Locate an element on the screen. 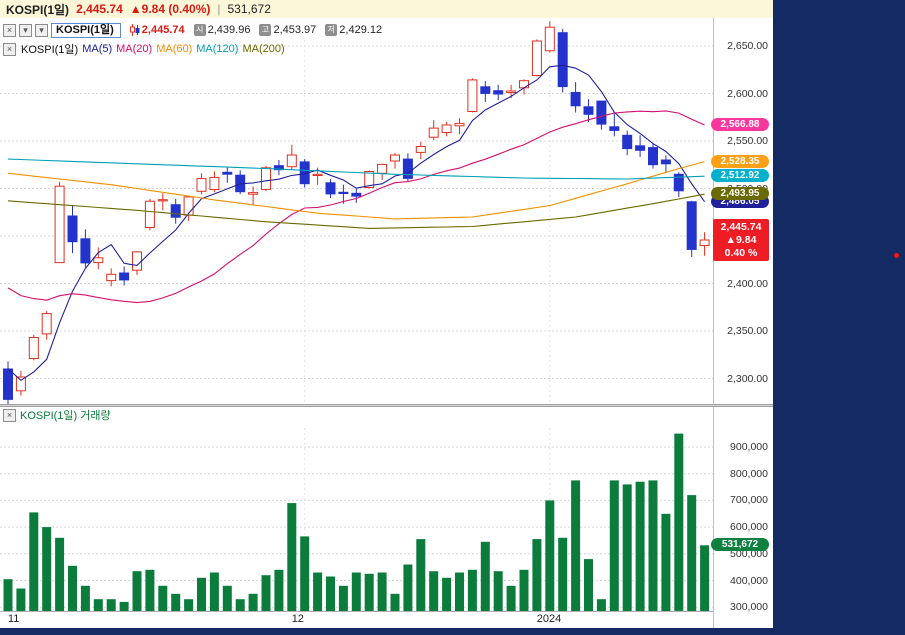 This screenshot has width=905, height=635. current-value: 2,445.74 is located at coordinates (163, 30).